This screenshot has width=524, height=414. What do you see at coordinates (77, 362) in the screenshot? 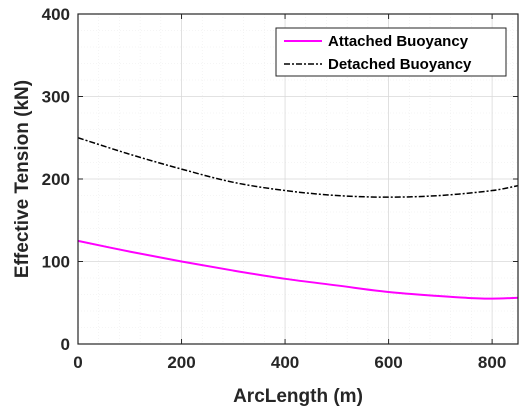
I see `x-tick-label: 0` at bounding box center [77, 362].